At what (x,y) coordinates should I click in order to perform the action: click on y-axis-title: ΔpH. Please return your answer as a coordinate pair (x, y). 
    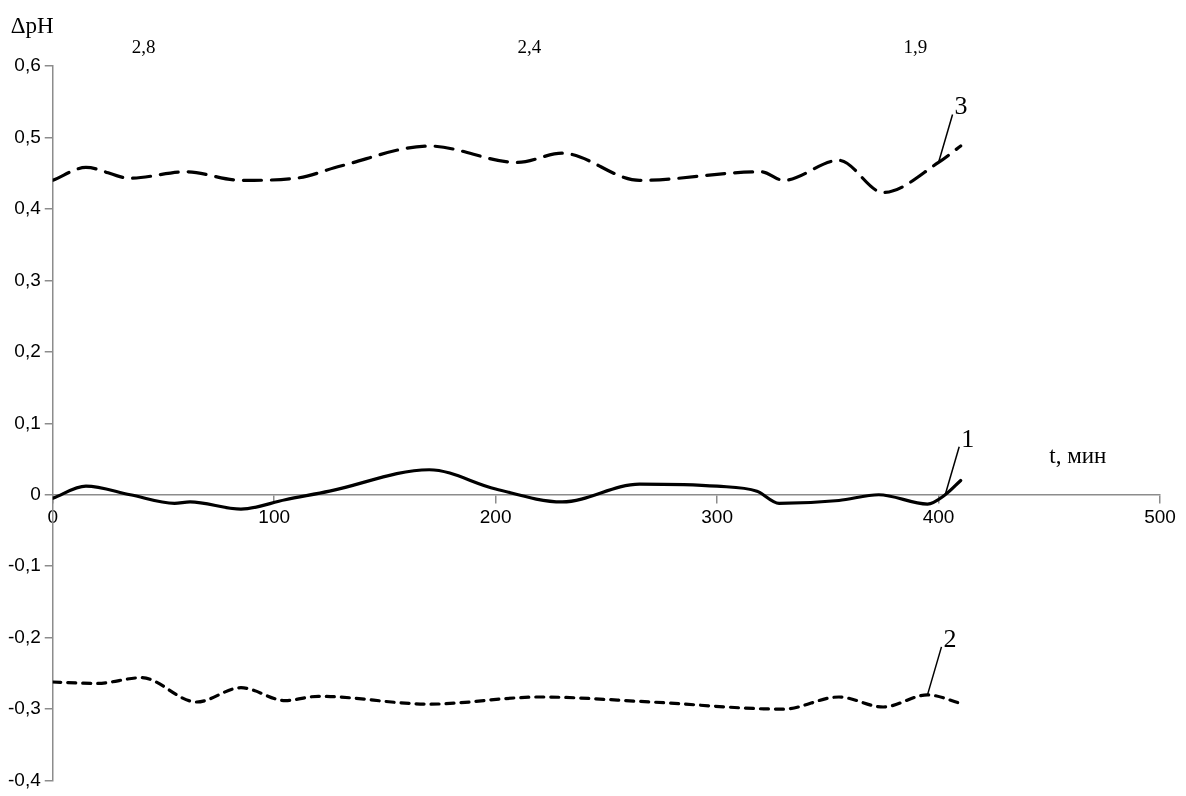
    Looking at the image, I should click on (32, 25).